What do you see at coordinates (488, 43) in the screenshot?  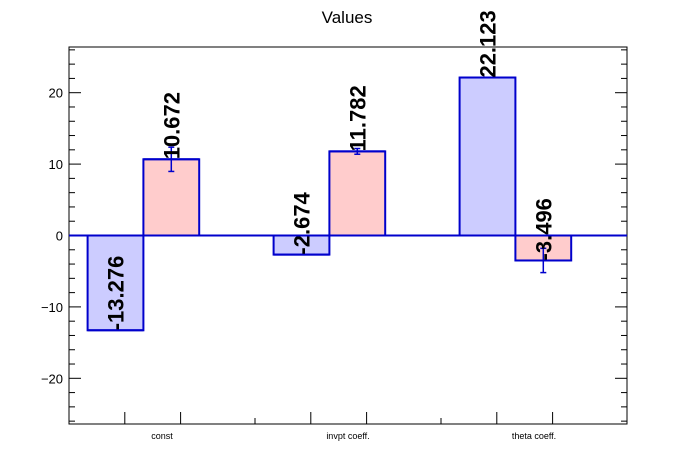 I see `data-label: 22.123` at bounding box center [488, 43].